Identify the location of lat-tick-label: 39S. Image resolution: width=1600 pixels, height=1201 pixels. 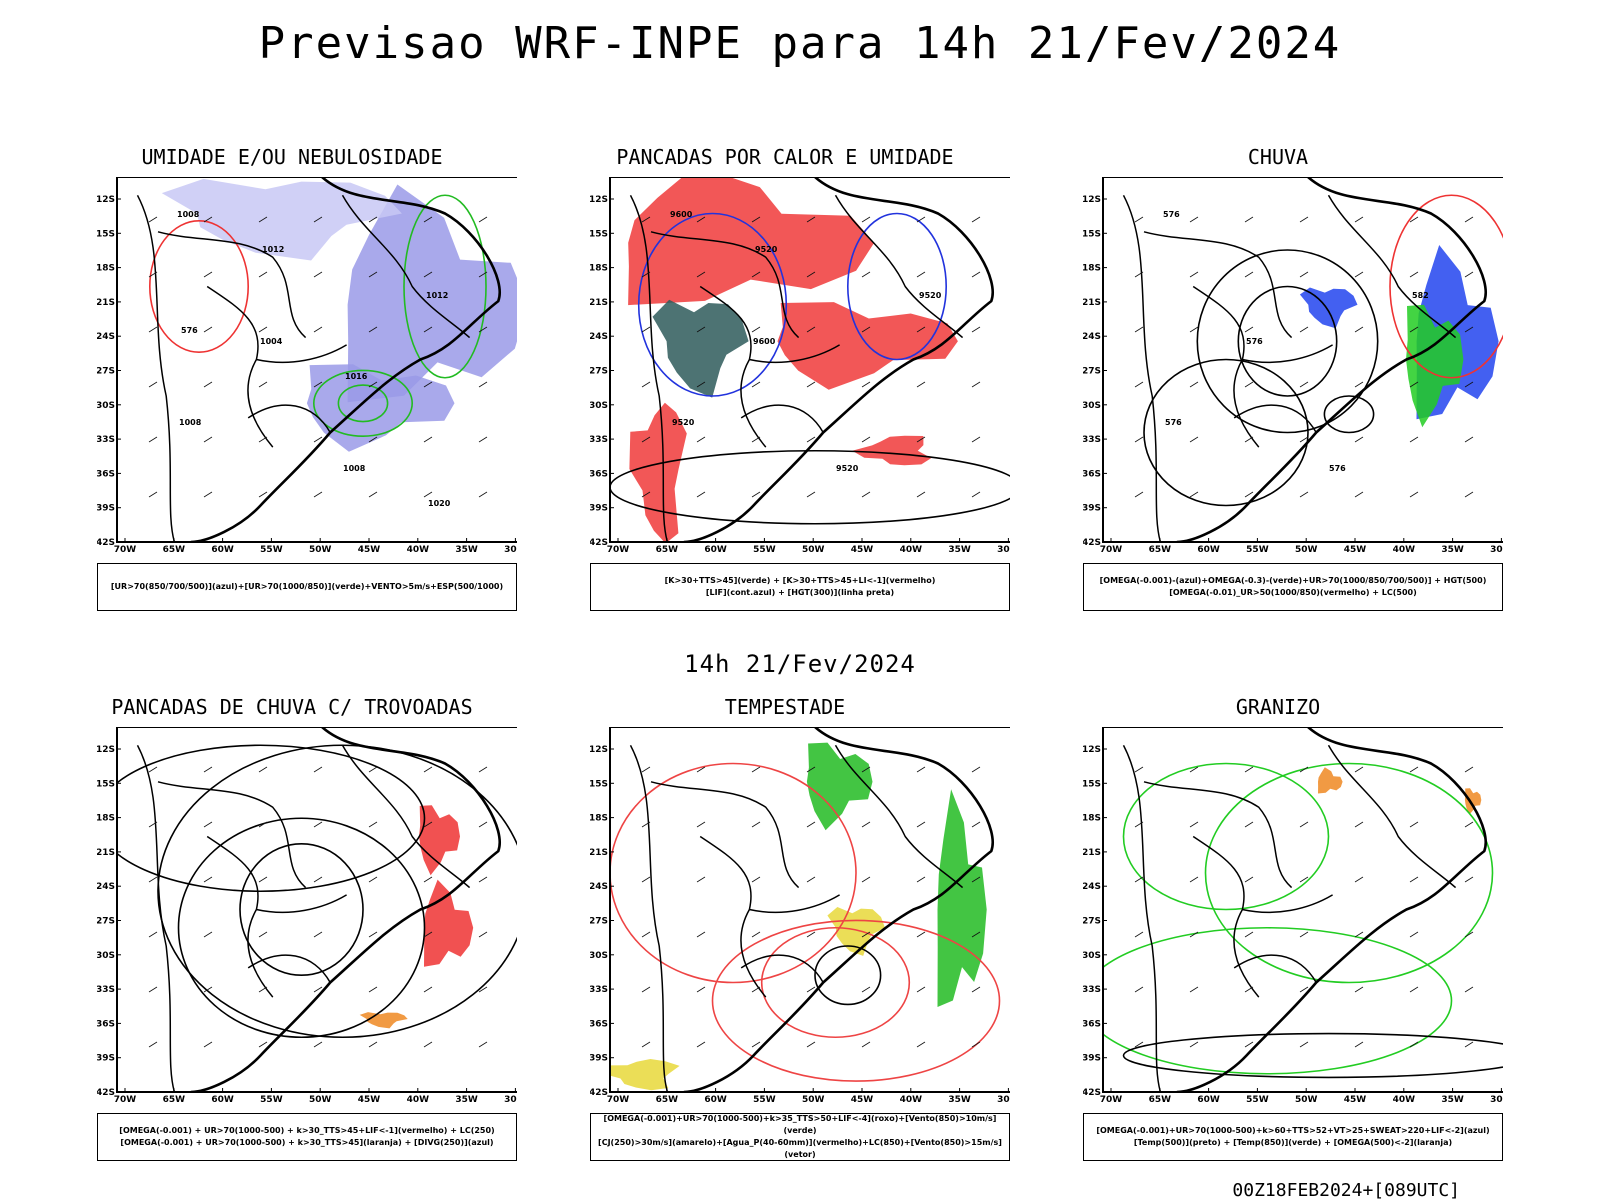
(106, 1059).